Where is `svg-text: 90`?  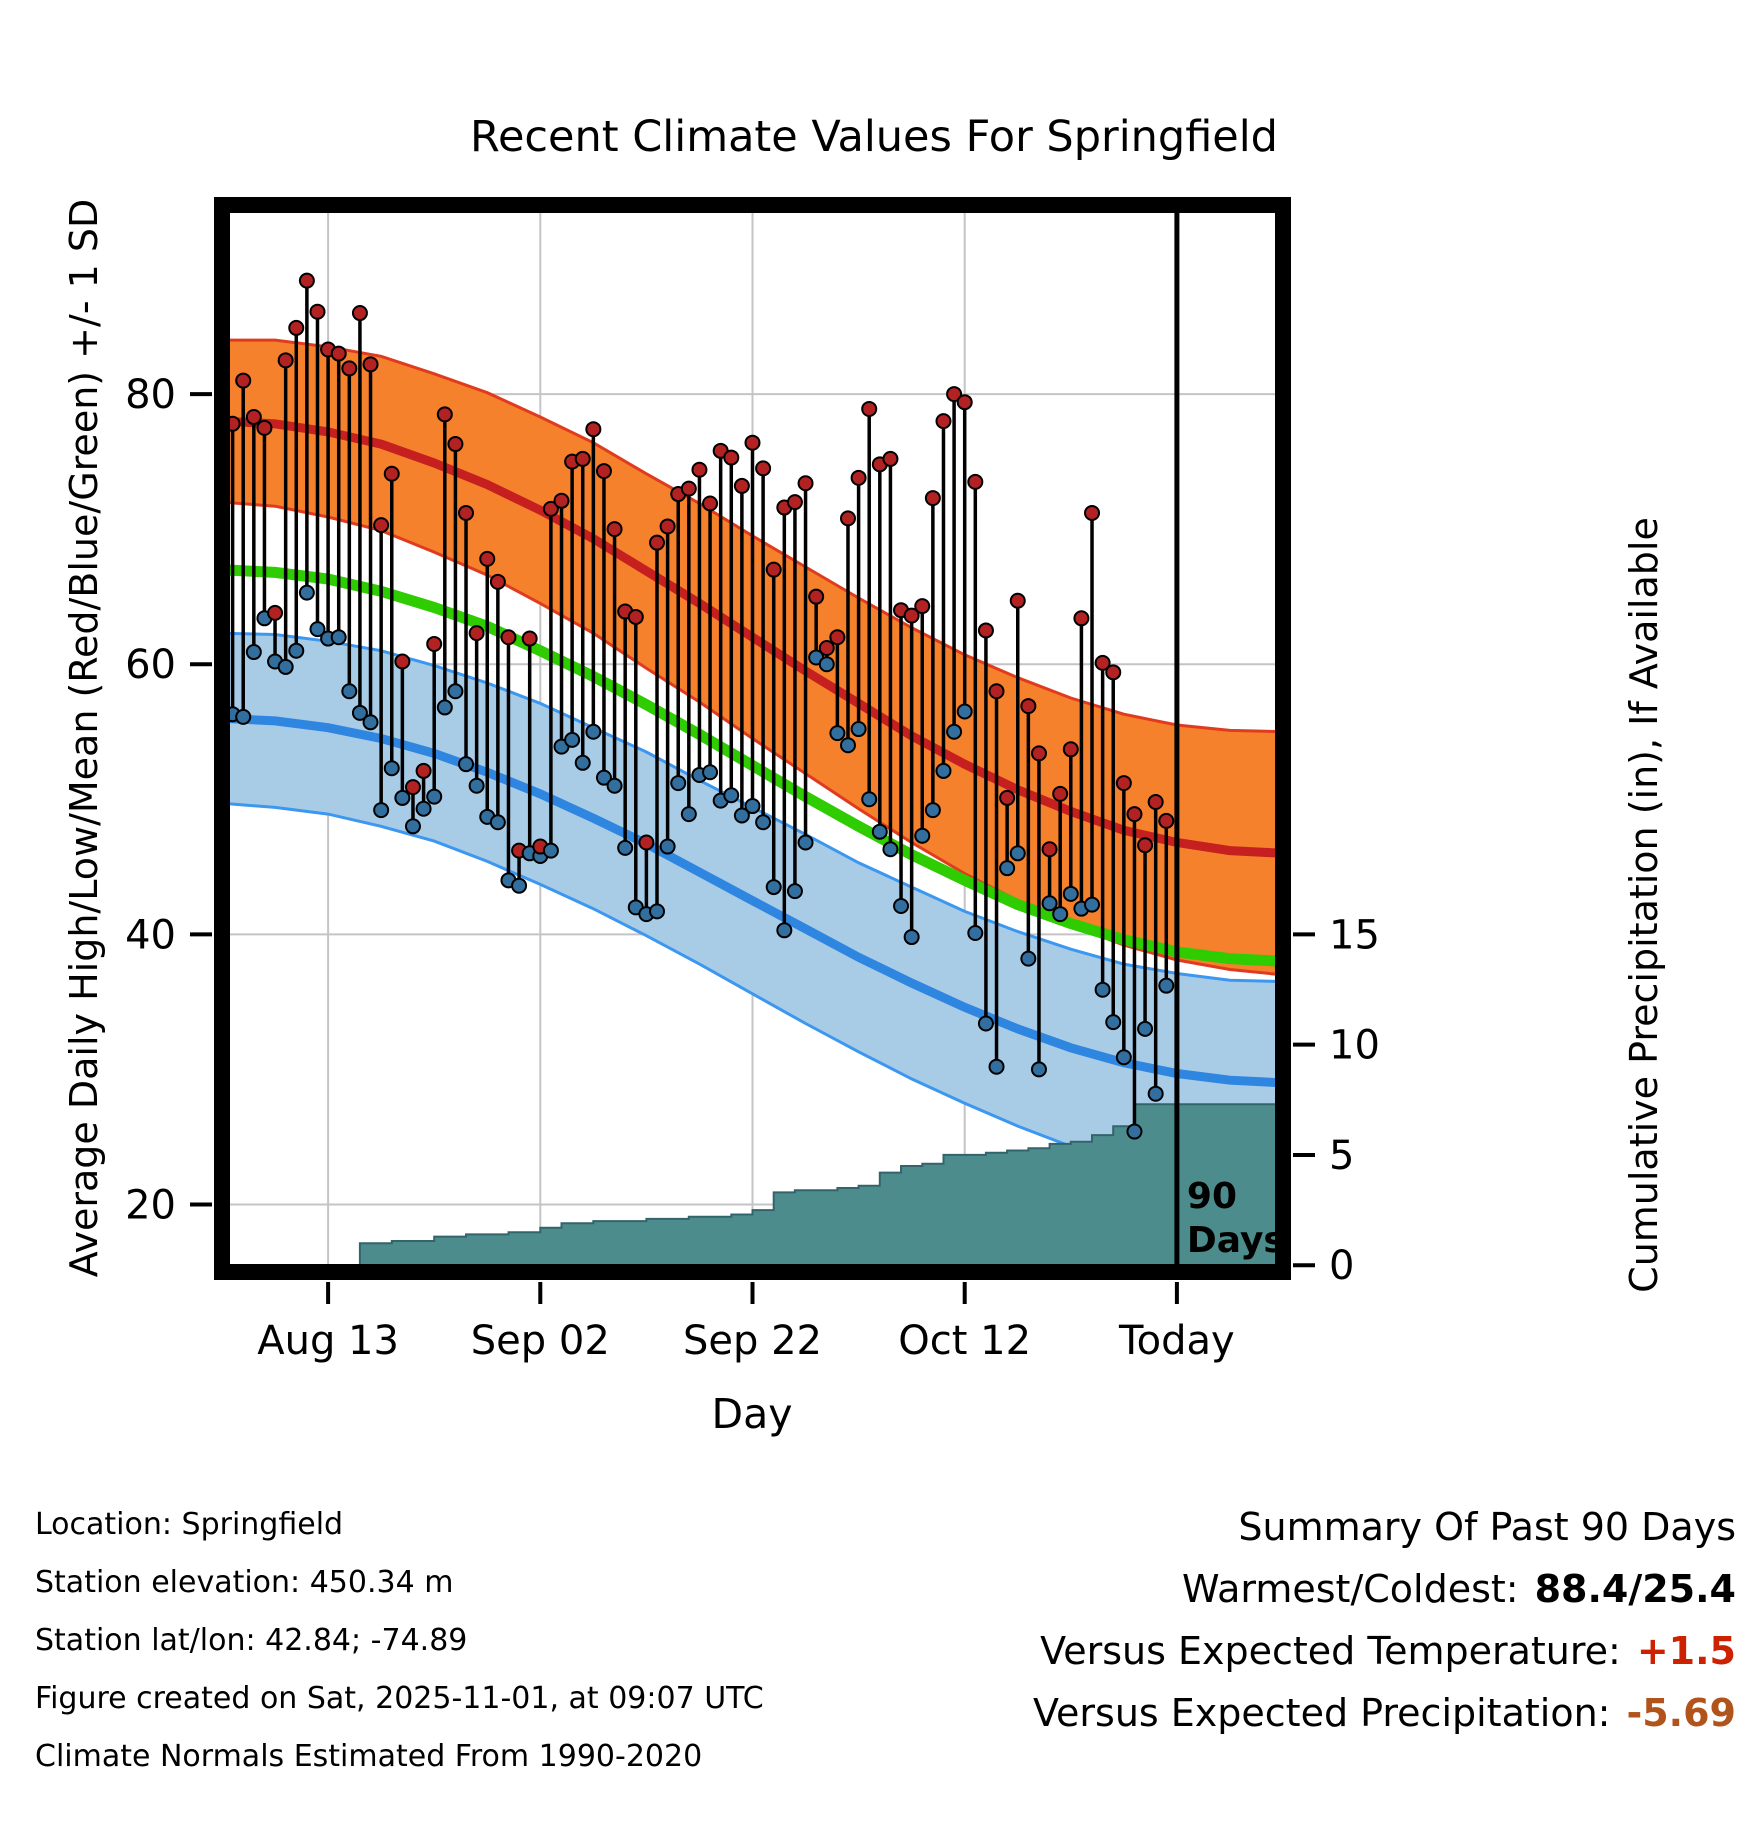
svg-text: 90 is located at coordinates (1212, 1196).